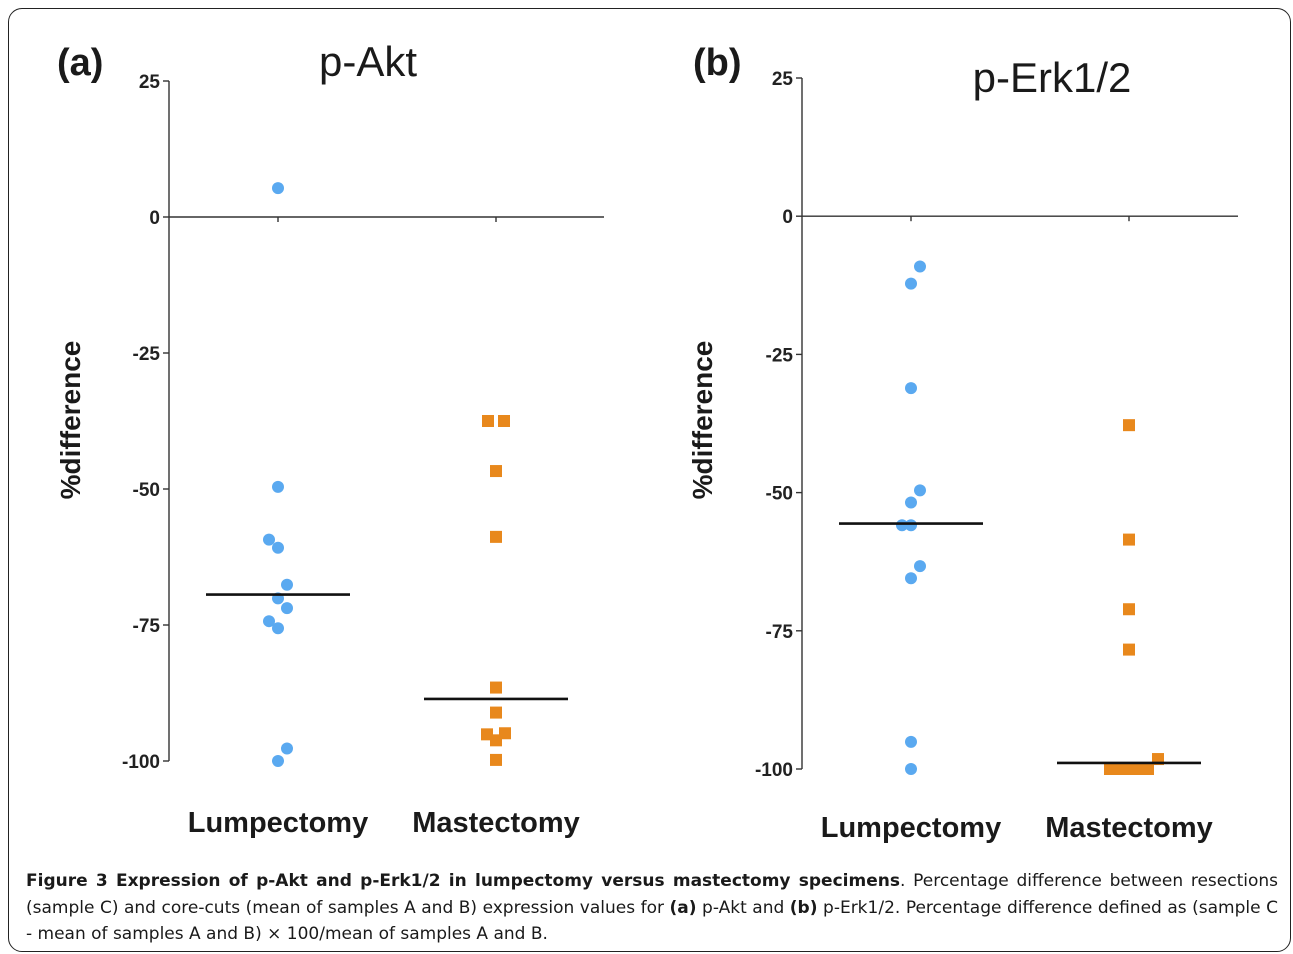 The height and width of the screenshot is (954, 1293). What do you see at coordinates (368, 61) in the screenshot?
I see `chart-title: p-Akt` at bounding box center [368, 61].